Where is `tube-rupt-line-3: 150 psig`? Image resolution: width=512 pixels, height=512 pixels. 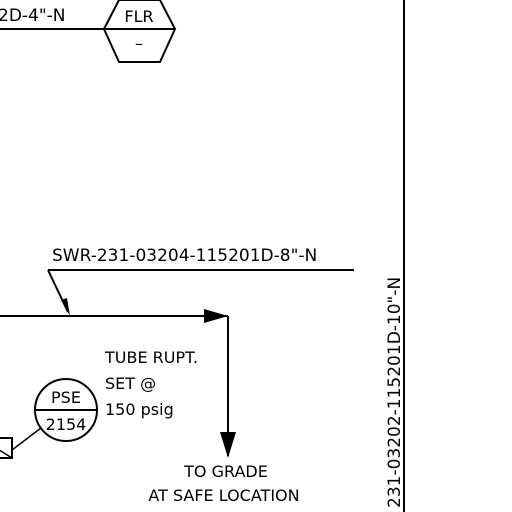 tube-rupt-line-3: 150 psig is located at coordinates (139, 409).